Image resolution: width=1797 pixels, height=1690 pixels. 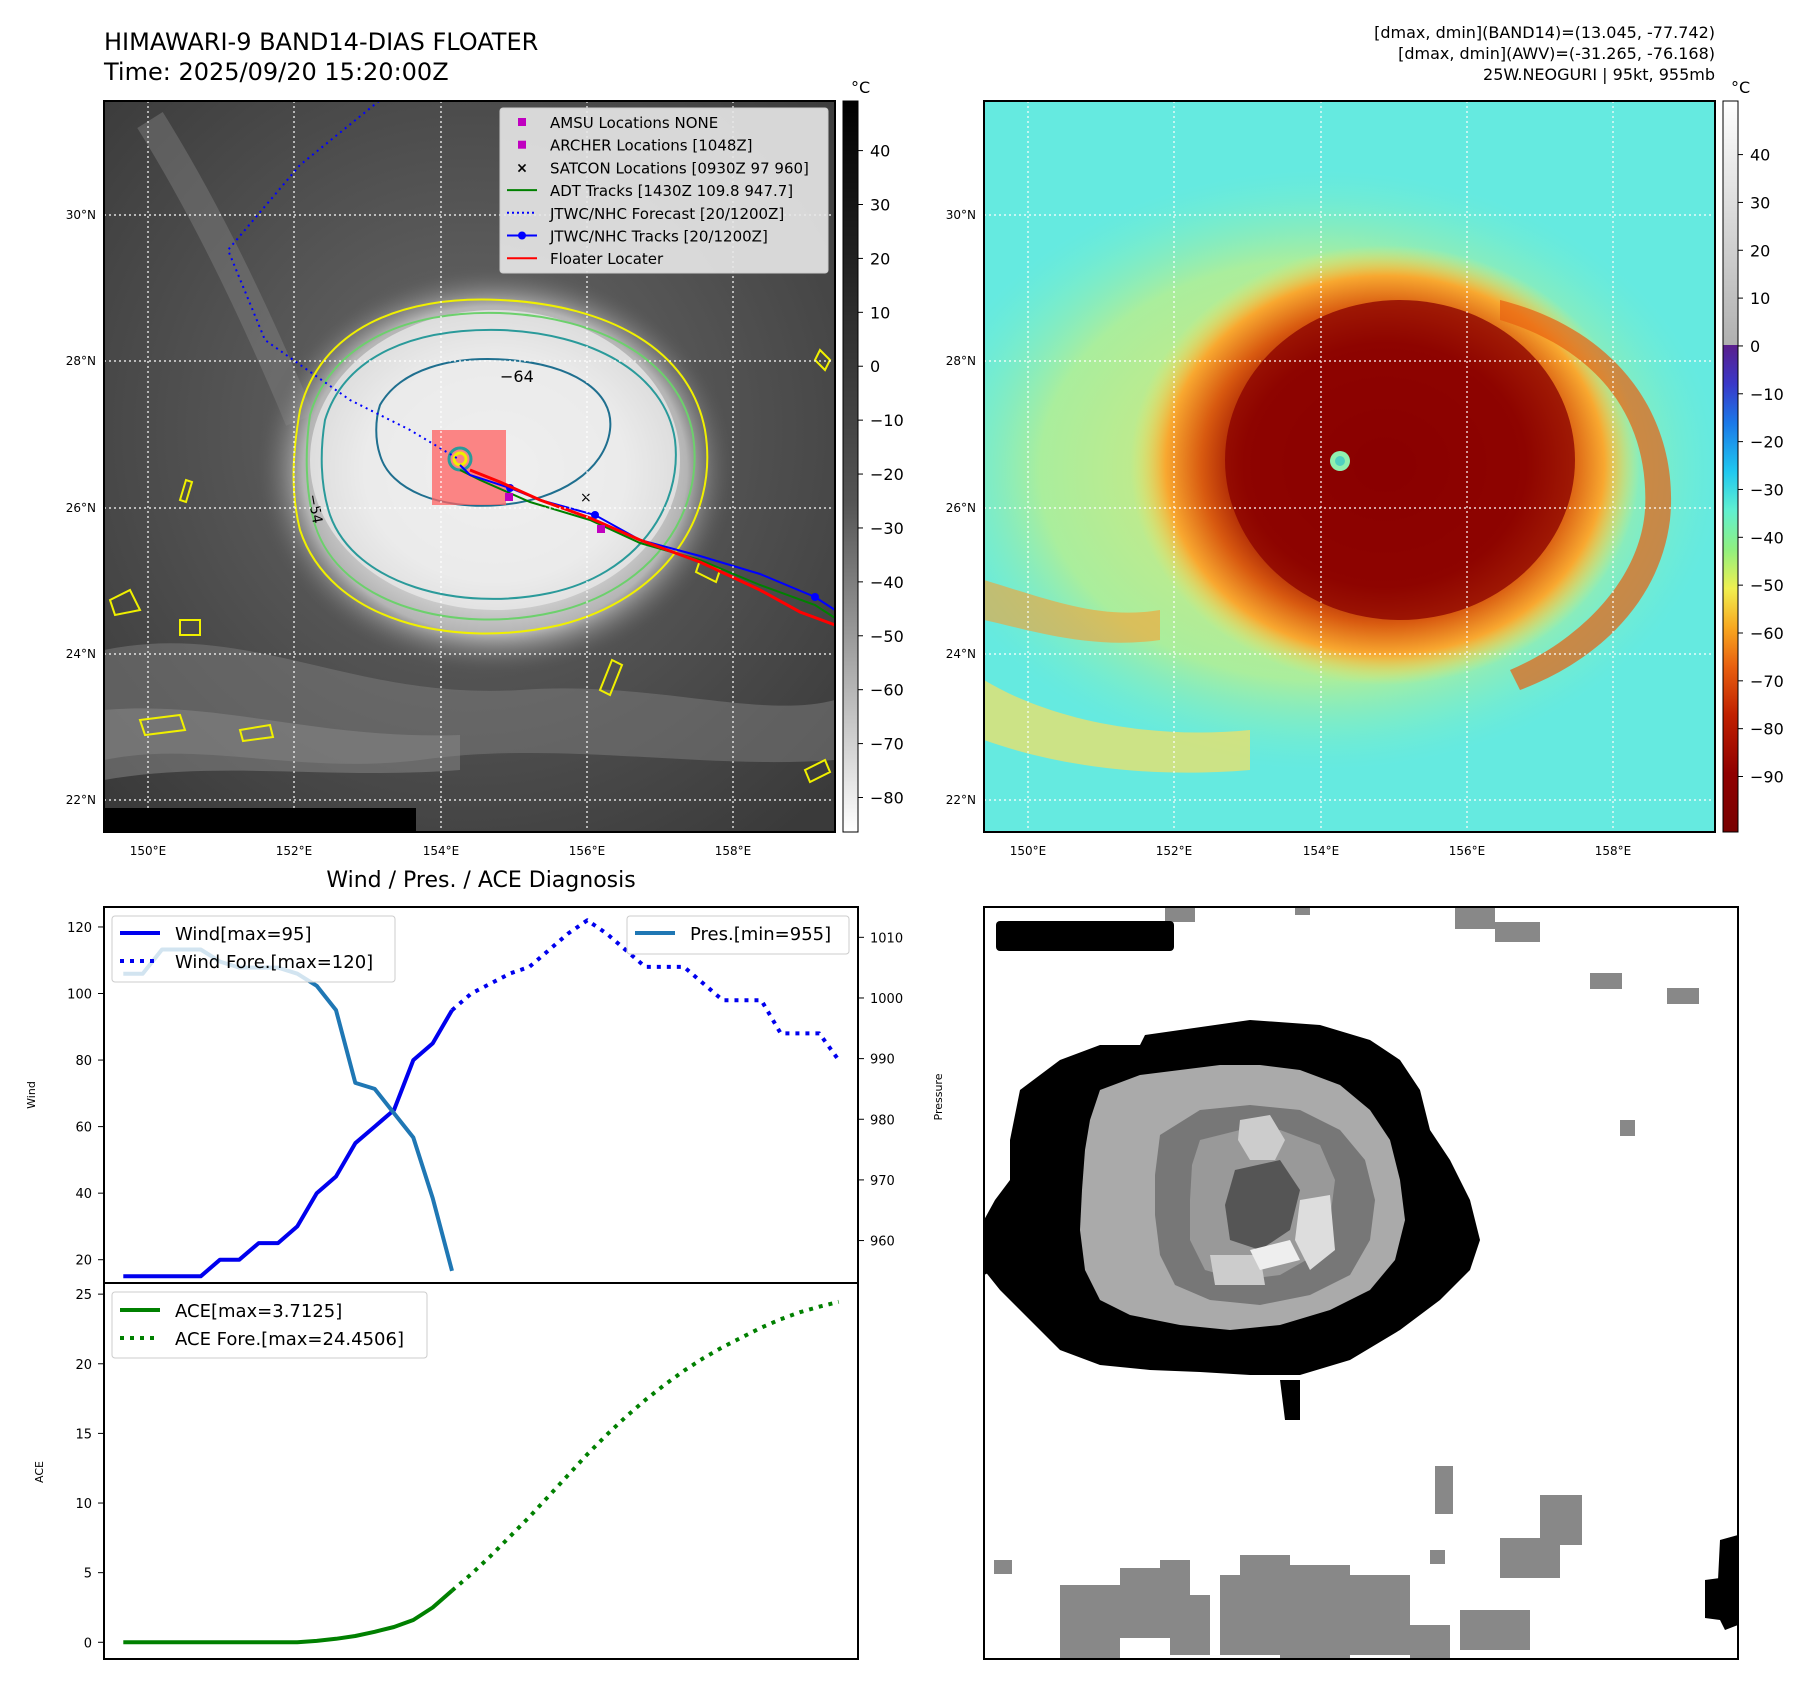 What do you see at coordinates (276, 72) in the screenshot?
I see `title-line-2: Time: 2025/09/20 15:20:00Z` at bounding box center [276, 72].